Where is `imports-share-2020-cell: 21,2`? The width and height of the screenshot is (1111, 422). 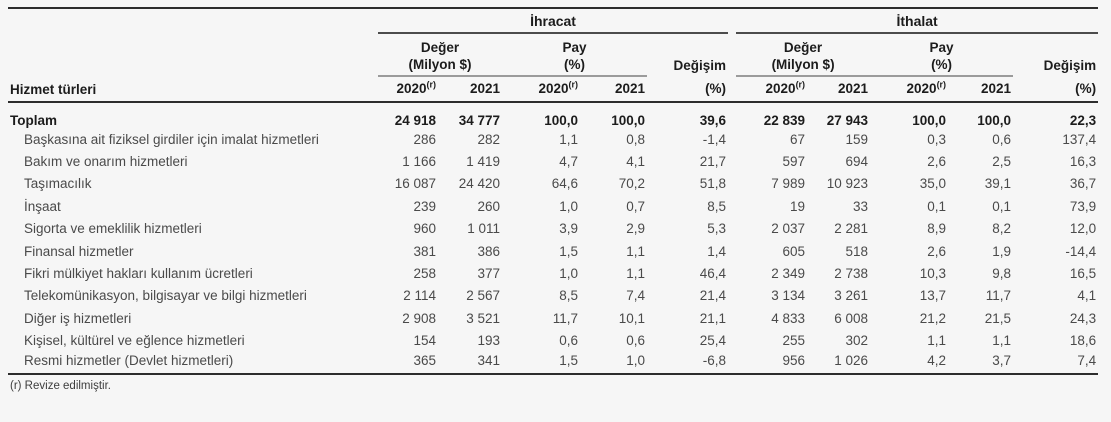
imports-share-2020-cell: 21,2 is located at coordinates (933, 318).